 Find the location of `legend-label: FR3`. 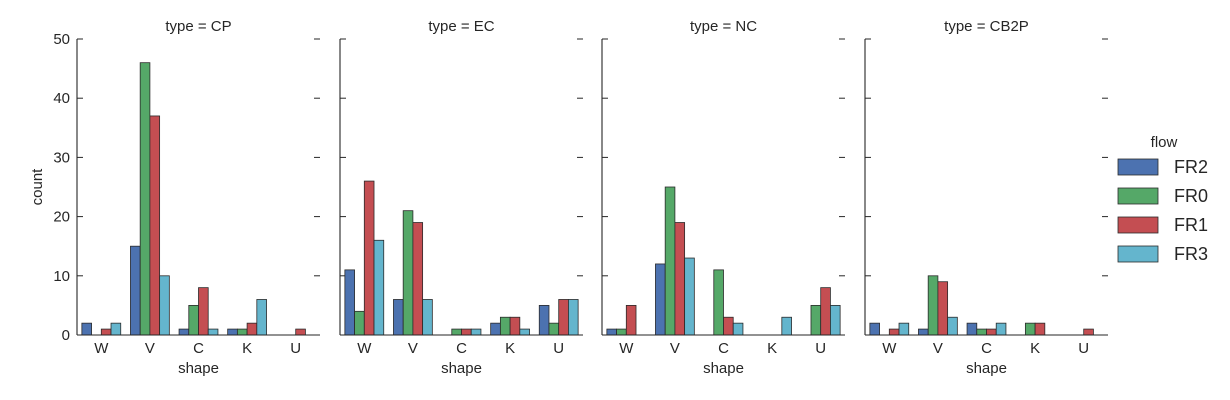

legend-label: FR3 is located at coordinates (1191, 254).